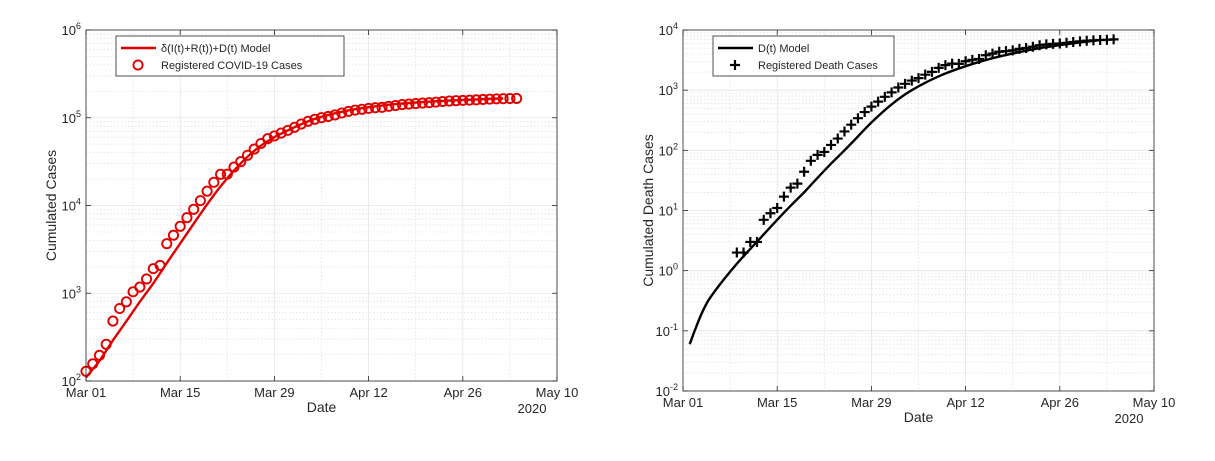  What do you see at coordinates (322, 407) in the screenshot?
I see `x-axis-label: Date` at bounding box center [322, 407].